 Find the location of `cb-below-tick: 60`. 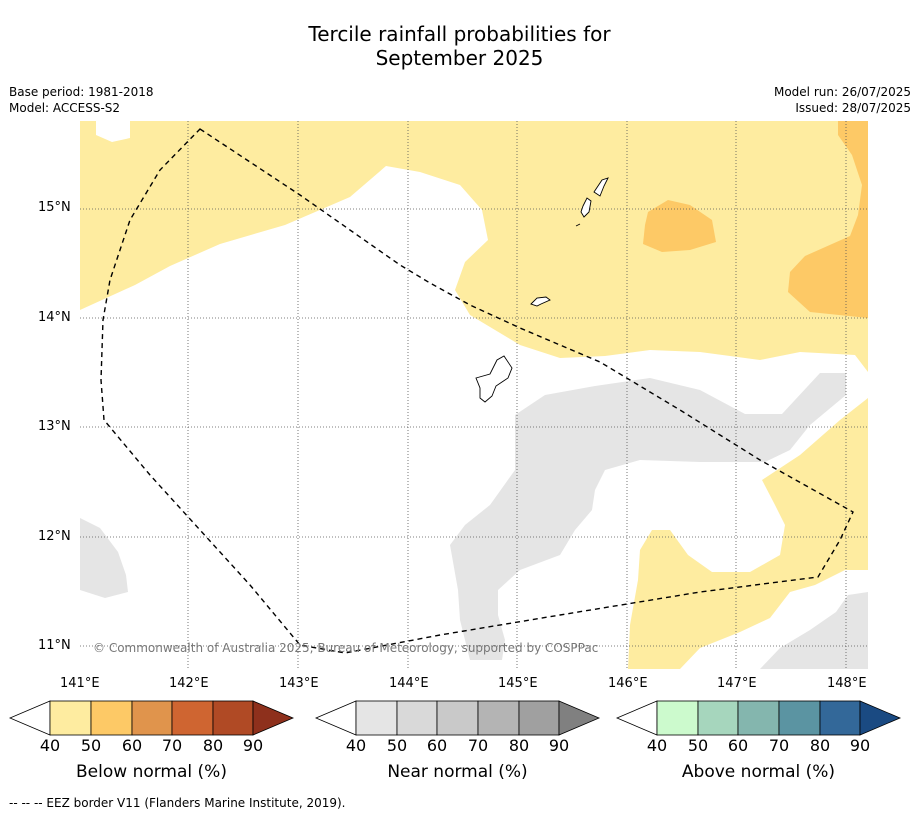

cb-below-tick: 60 is located at coordinates (132, 745).